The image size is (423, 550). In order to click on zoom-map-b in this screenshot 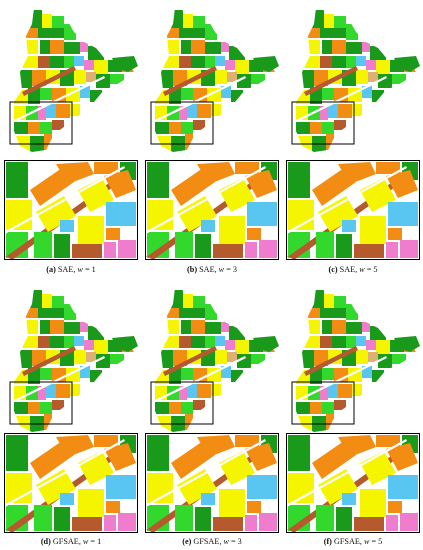, I will do `click(212, 210)`.